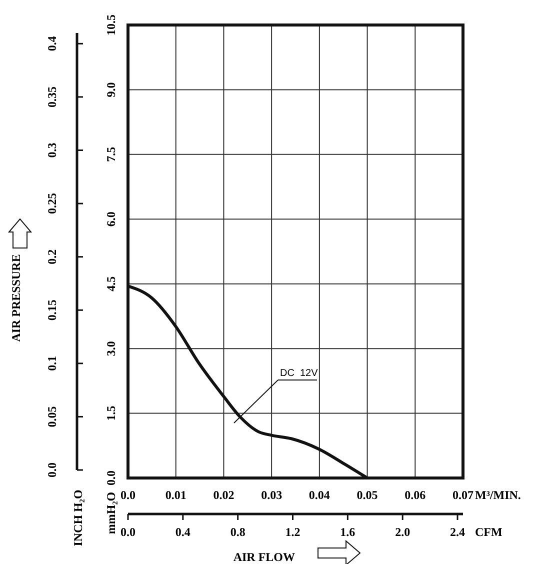 The height and width of the screenshot is (564, 543). Describe the element at coordinates (182, 532) in the screenshot. I see `x2-tick-label: 0.4` at that location.